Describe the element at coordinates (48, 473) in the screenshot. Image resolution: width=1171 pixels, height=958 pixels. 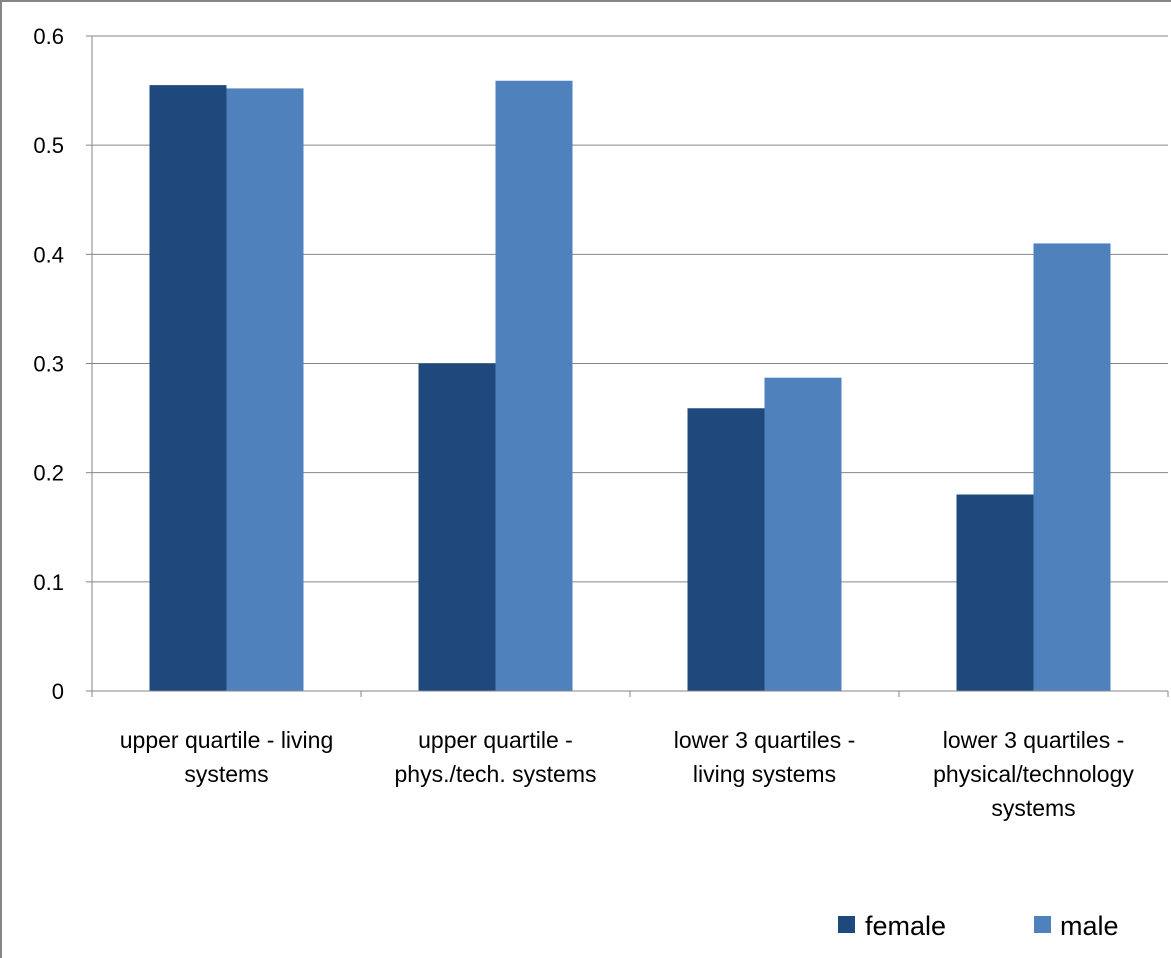
I see `y-tick-label: 0.2` at that location.